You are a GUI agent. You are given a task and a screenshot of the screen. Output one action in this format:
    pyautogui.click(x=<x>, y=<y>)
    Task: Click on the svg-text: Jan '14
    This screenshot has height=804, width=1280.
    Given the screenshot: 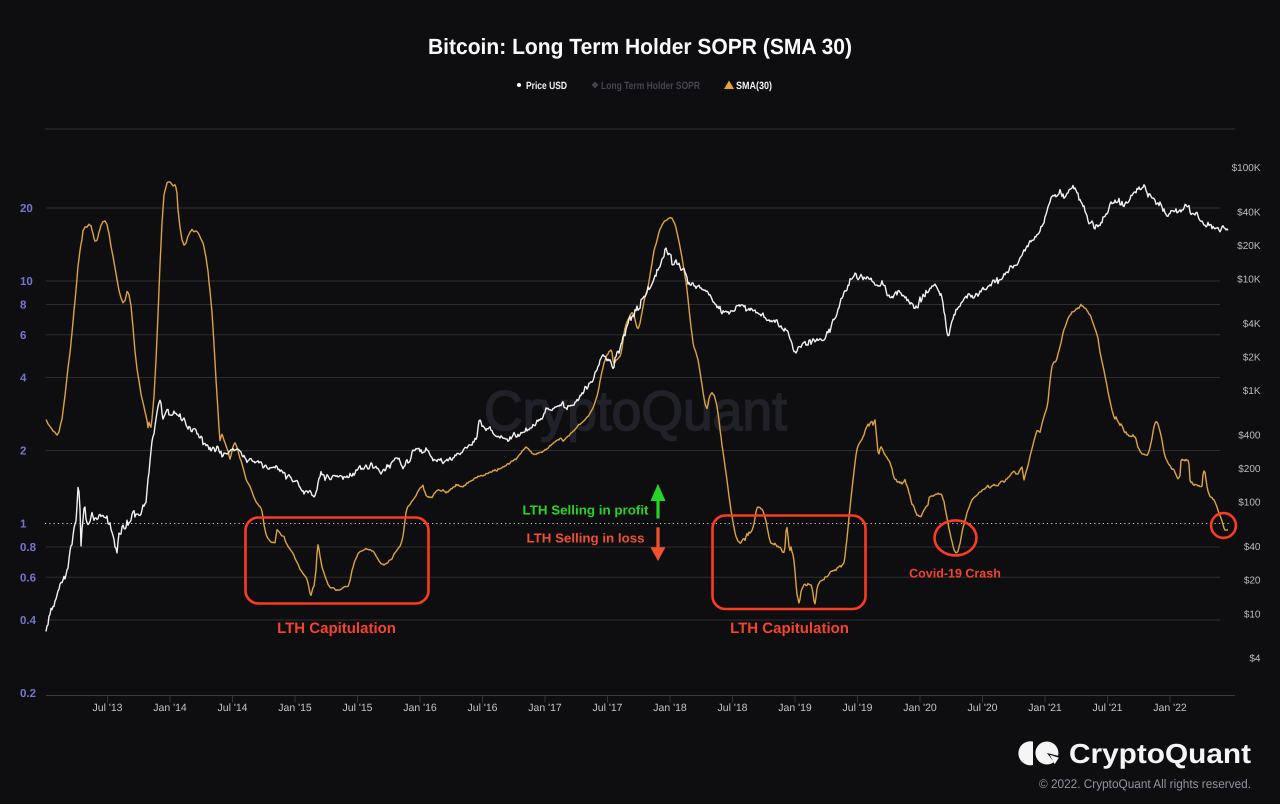 What is the action you would take?
    pyautogui.click(x=170, y=708)
    